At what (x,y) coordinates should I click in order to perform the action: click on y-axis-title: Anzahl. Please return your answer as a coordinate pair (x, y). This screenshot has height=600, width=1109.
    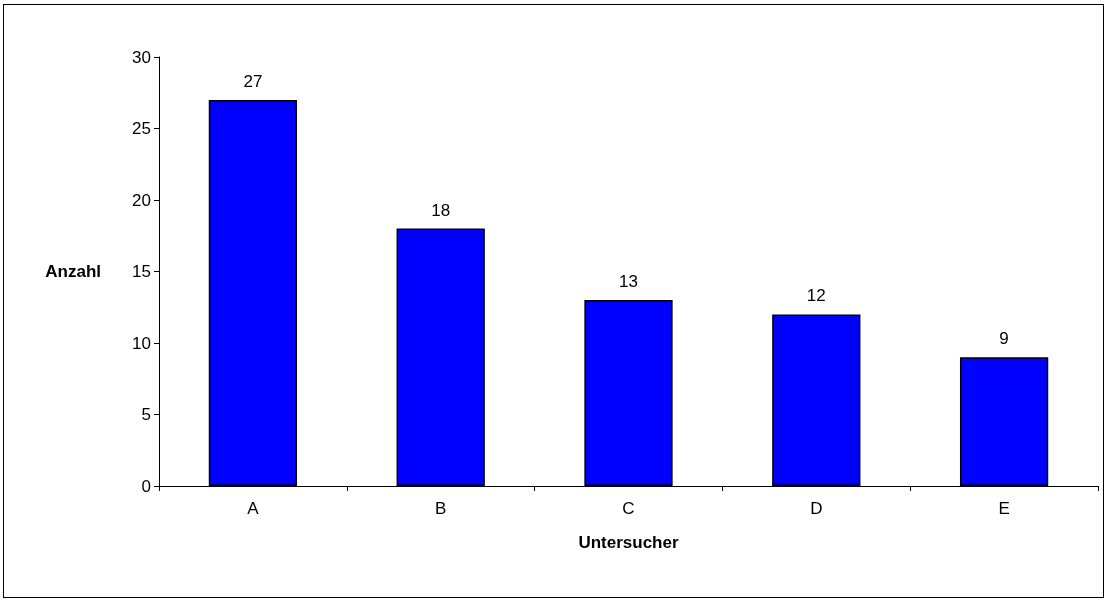
    Looking at the image, I should click on (73, 271).